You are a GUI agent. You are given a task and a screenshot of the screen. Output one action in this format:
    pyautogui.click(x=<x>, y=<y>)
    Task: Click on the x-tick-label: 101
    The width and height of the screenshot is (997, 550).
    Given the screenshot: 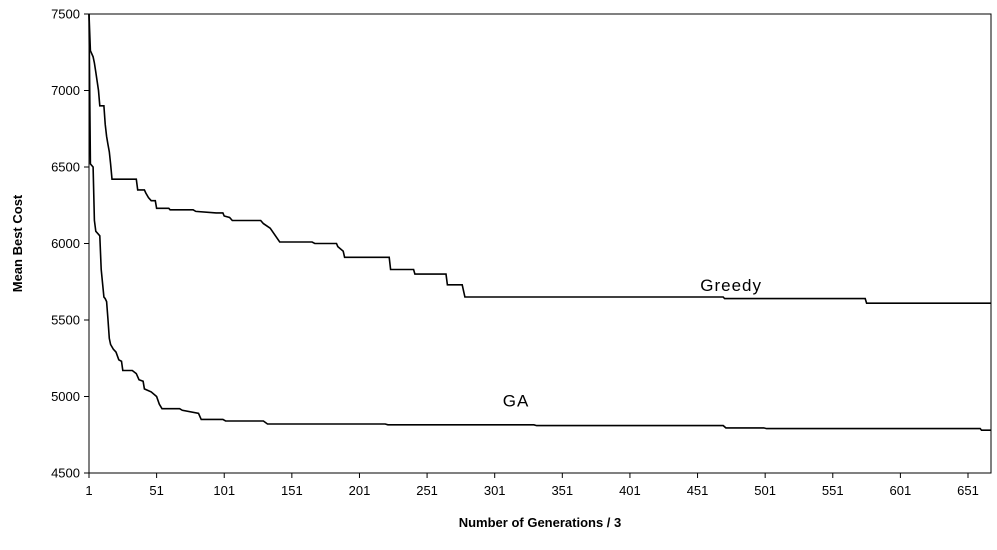 What is the action you would take?
    pyautogui.click(x=224, y=490)
    